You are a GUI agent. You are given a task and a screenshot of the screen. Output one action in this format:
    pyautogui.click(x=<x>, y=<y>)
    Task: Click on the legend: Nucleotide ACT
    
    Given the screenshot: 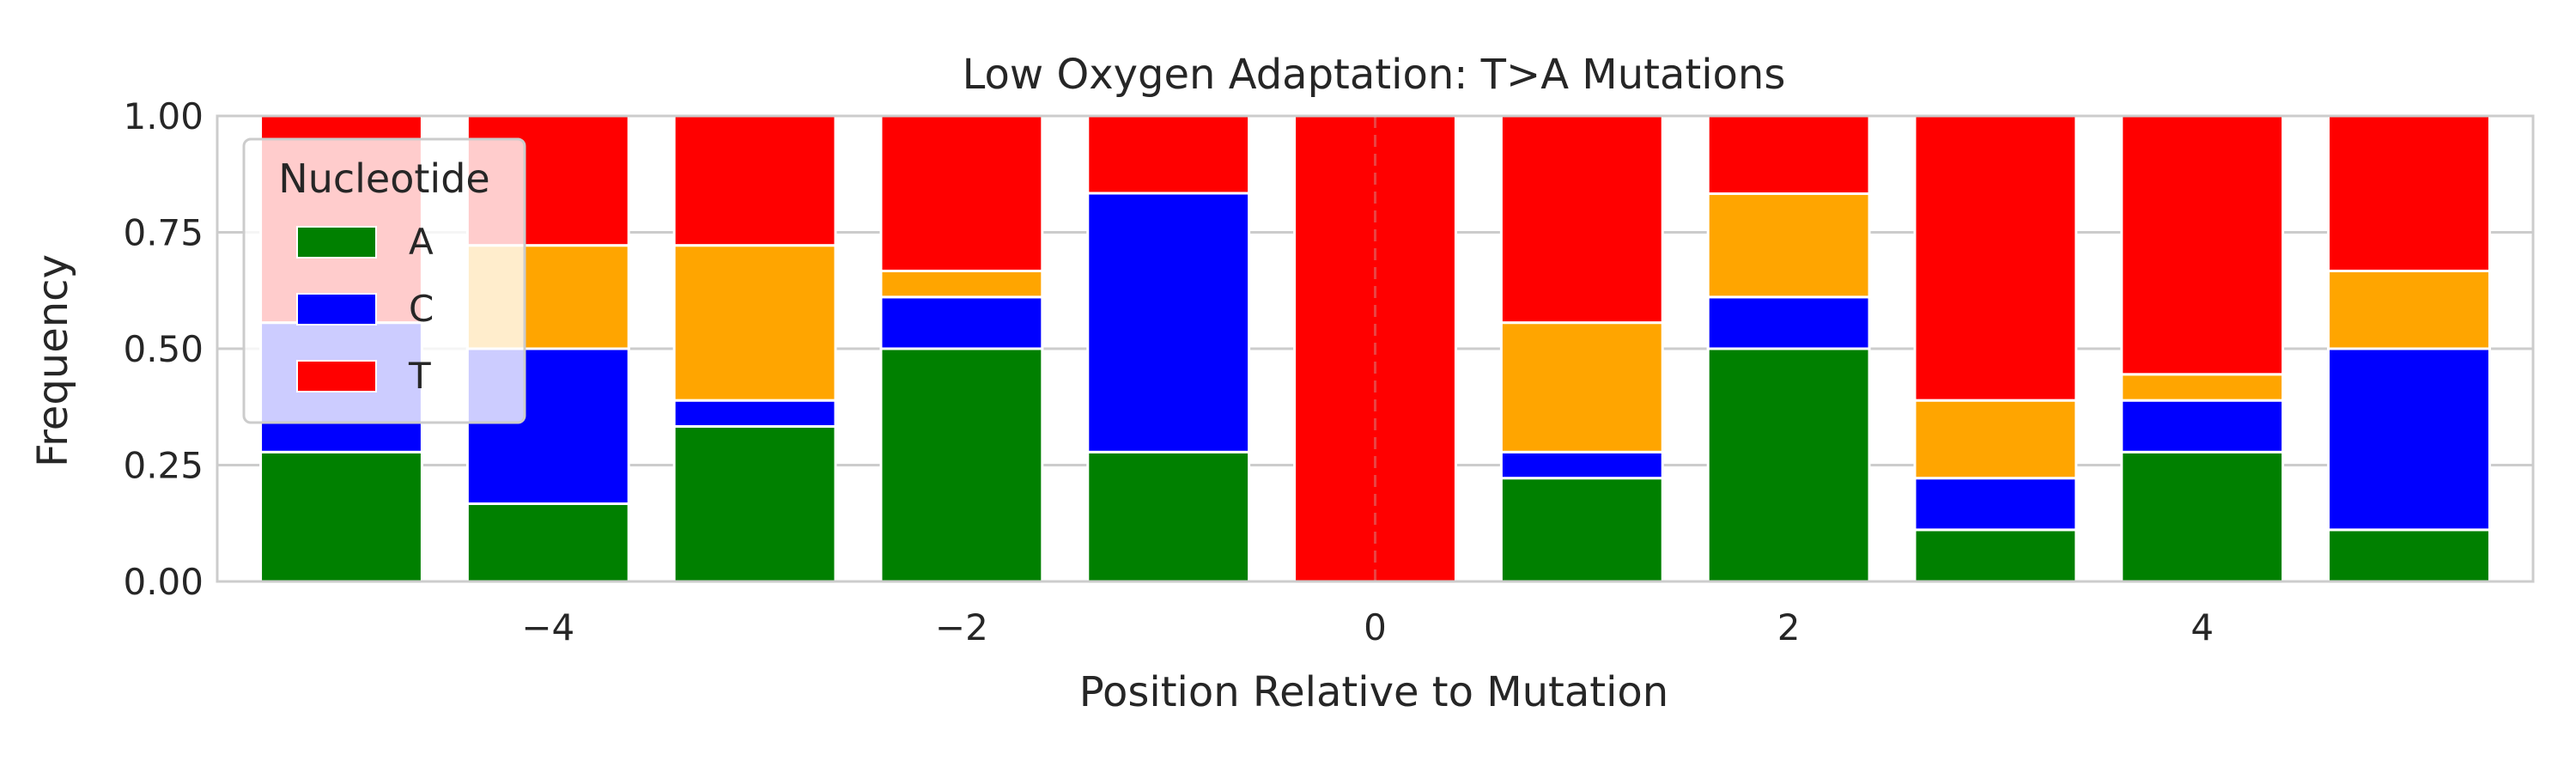 What is the action you would take?
    pyautogui.click(x=384, y=280)
    